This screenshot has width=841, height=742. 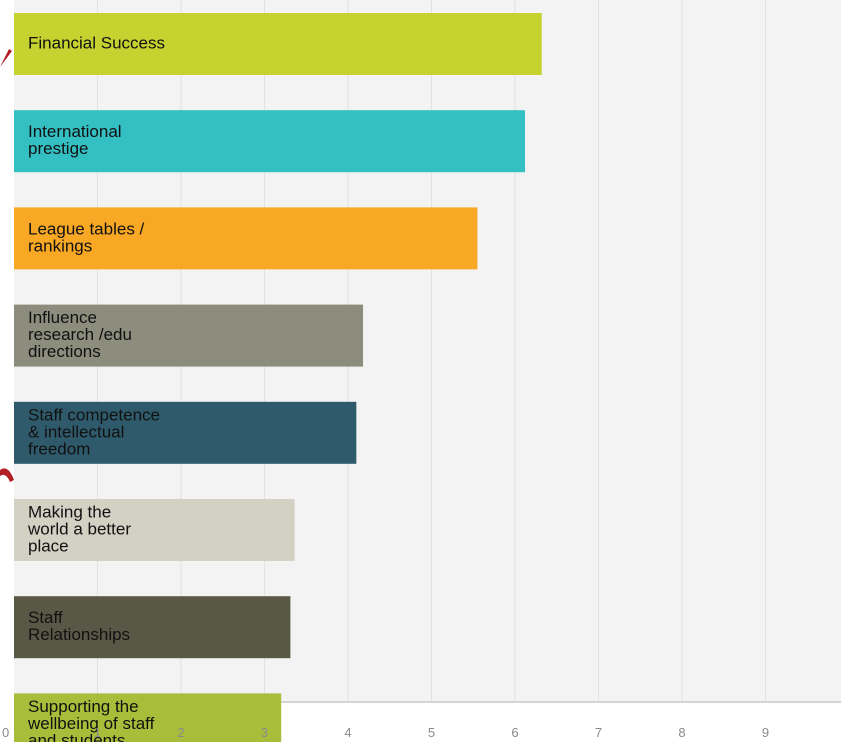 I want to click on bar-label: prestige, so click(x=58, y=148).